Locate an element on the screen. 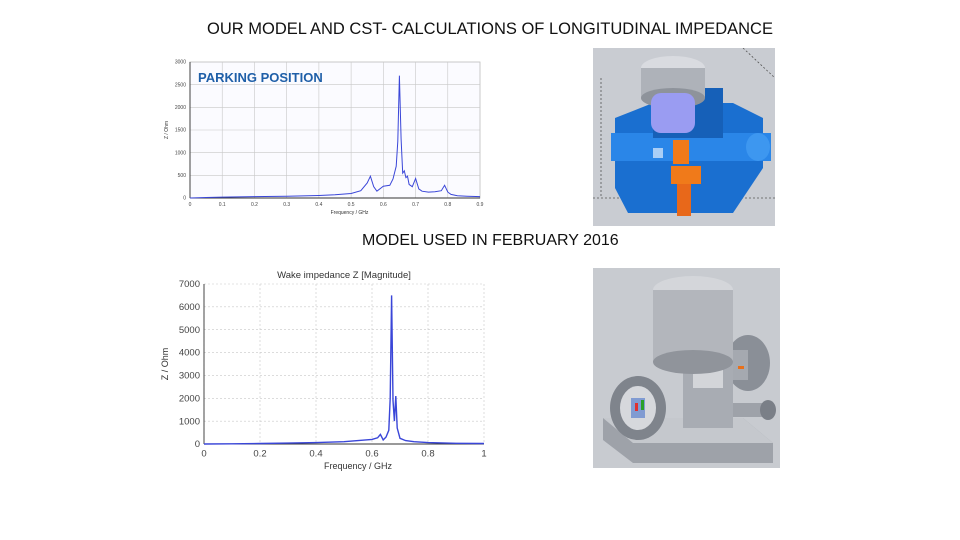 This screenshot has height=540, width=960. chart2-y-tick-label: 3000 is located at coordinates (189, 376).